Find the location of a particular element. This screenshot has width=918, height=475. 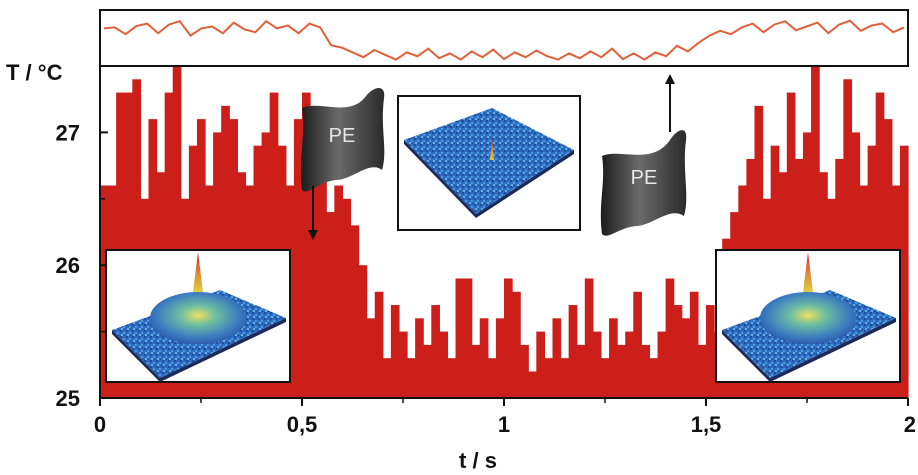

pe-element-right: PE is located at coordinates (643, 155).